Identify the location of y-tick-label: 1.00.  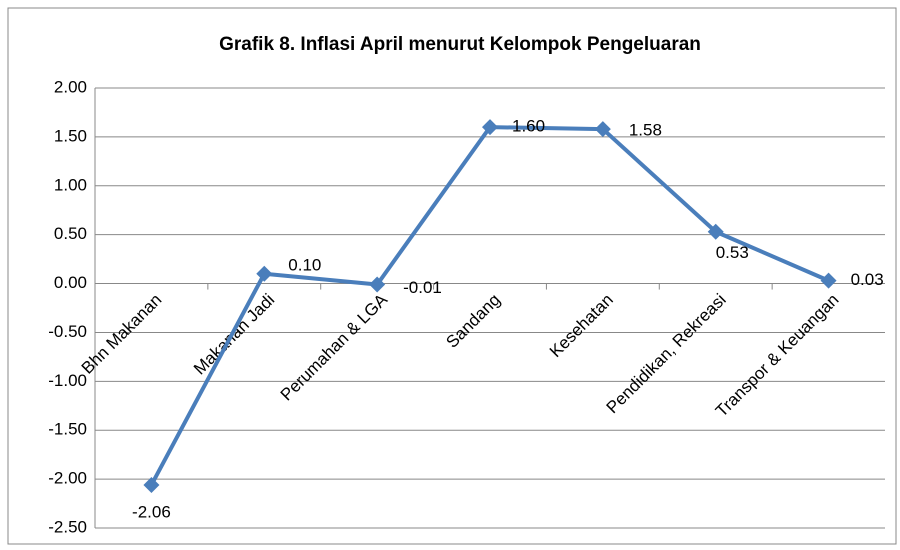
(70, 184).